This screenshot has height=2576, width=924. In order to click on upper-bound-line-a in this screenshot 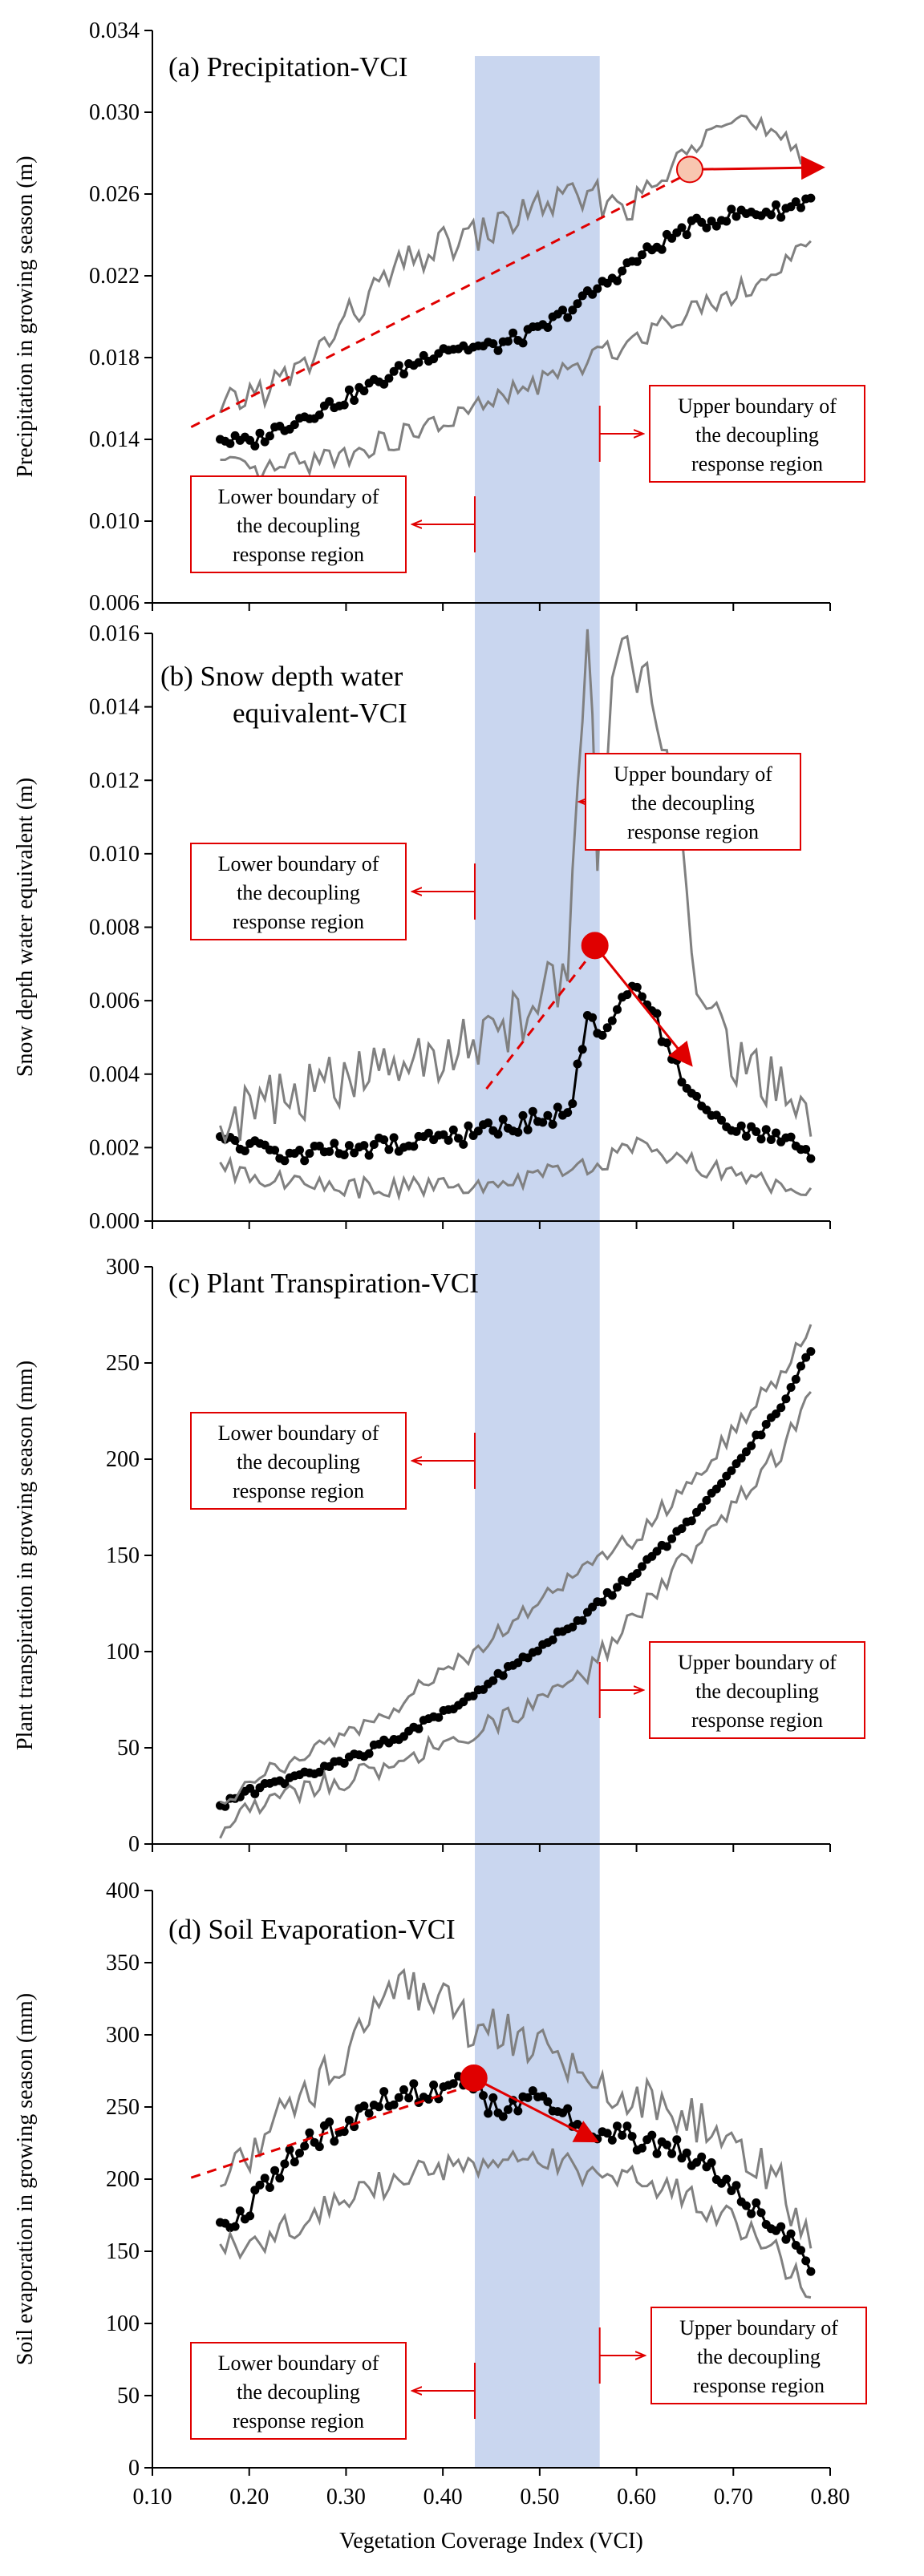, I will do `click(516, 264)`.